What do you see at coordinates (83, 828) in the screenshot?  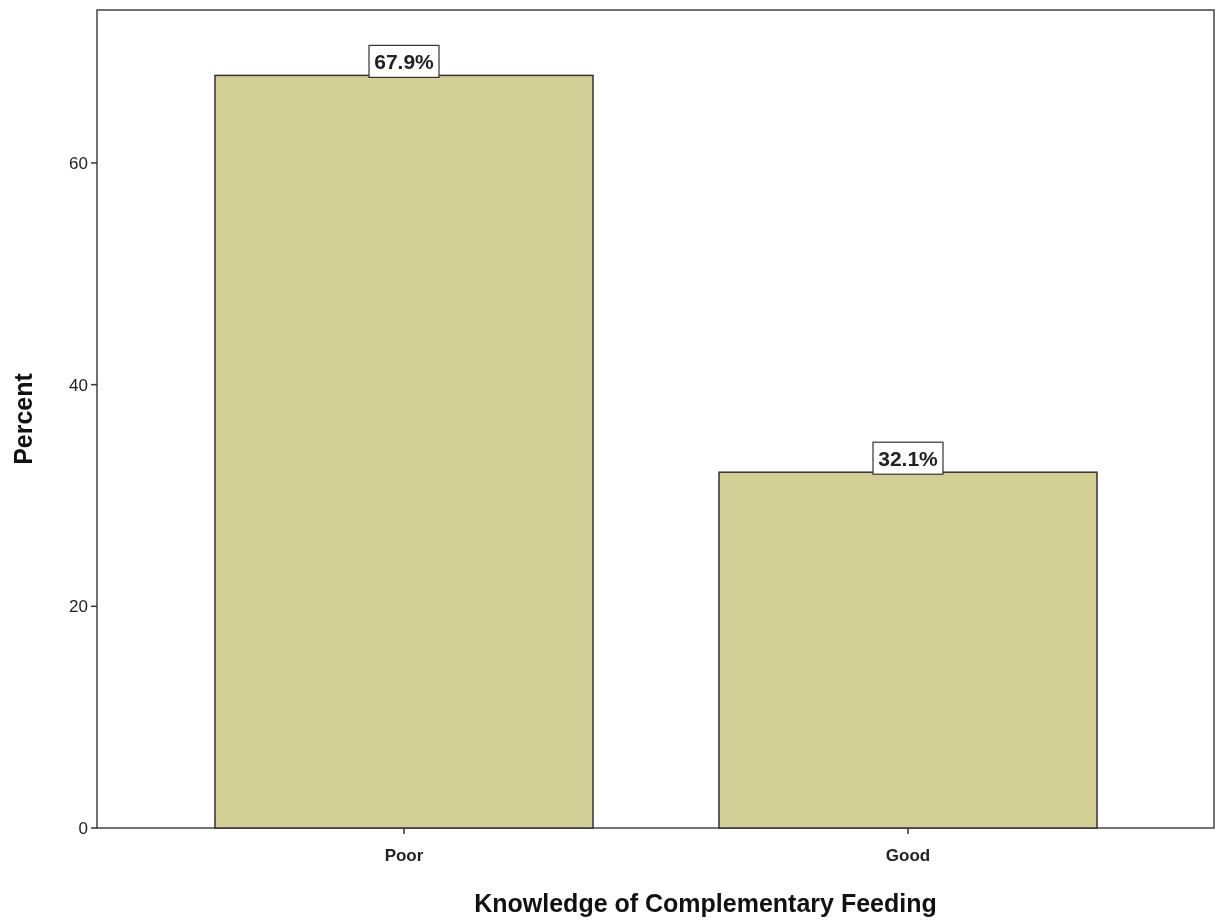 I see `y-tick-label: 0` at bounding box center [83, 828].